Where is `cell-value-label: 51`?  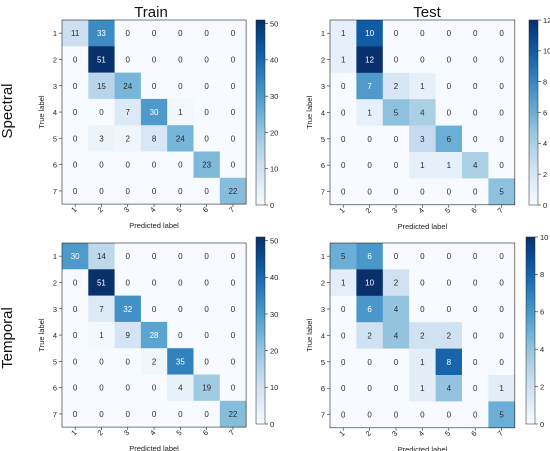
cell-value-label: 51 is located at coordinates (101, 59).